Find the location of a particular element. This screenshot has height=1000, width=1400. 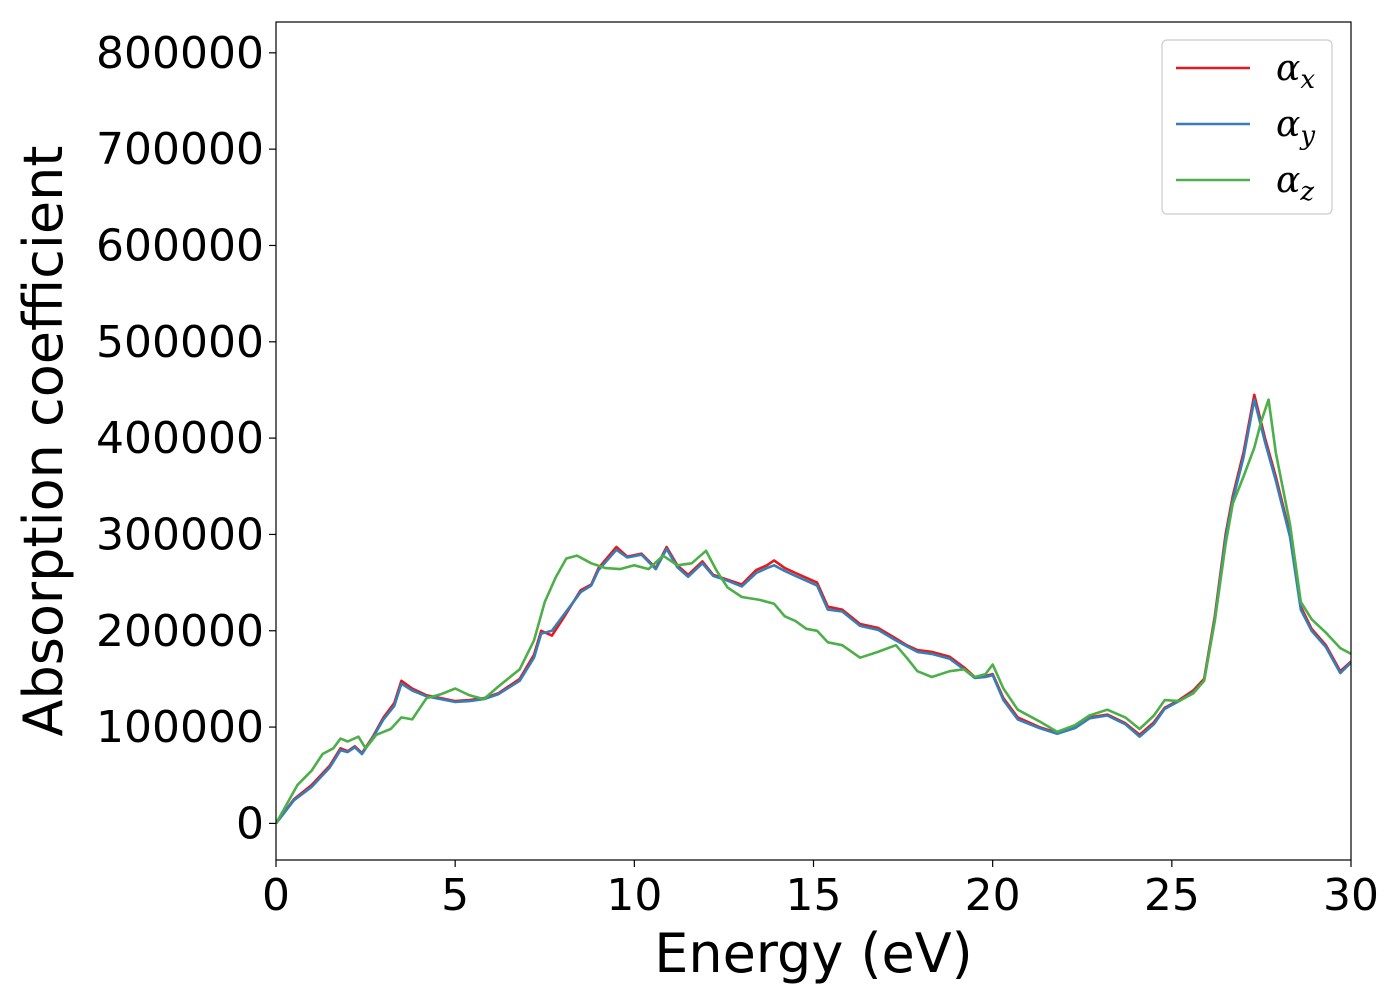

y-tick-label: 300000 is located at coordinates (180, 534).